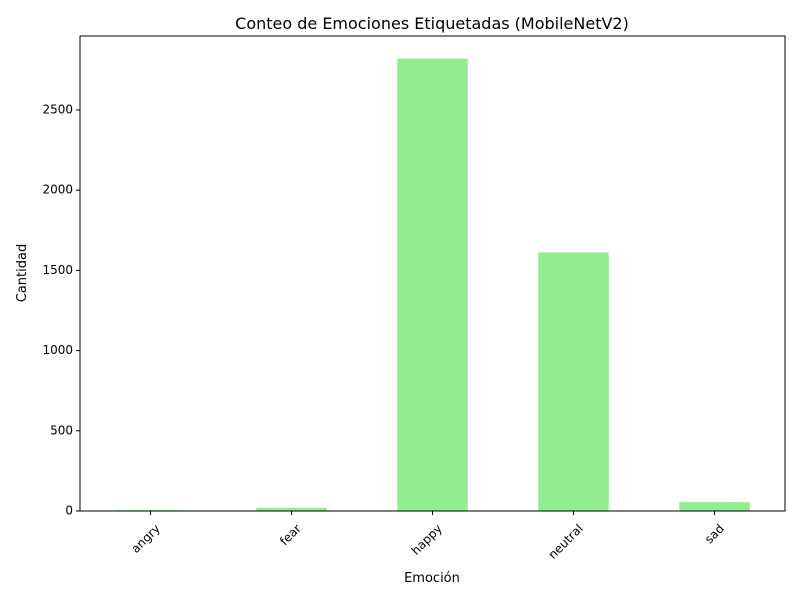 The image size is (800, 604). What do you see at coordinates (57, 270) in the screenshot?
I see `y-tick-label: 1500` at bounding box center [57, 270].